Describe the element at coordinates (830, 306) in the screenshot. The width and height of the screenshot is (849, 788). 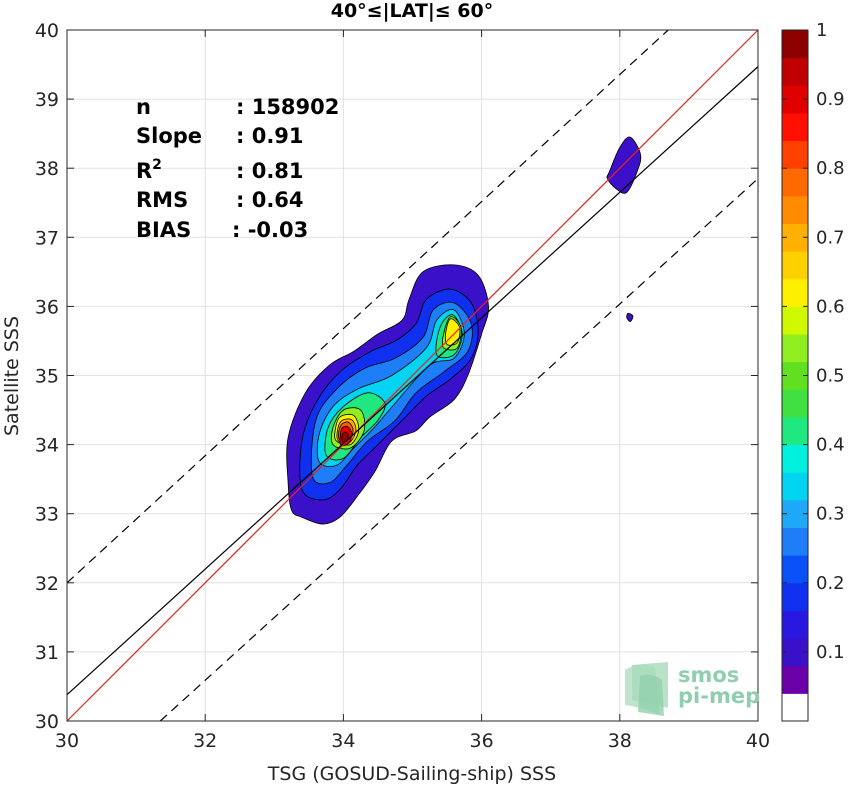
I see `colorbar-tick-label-5: 0.6` at that location.